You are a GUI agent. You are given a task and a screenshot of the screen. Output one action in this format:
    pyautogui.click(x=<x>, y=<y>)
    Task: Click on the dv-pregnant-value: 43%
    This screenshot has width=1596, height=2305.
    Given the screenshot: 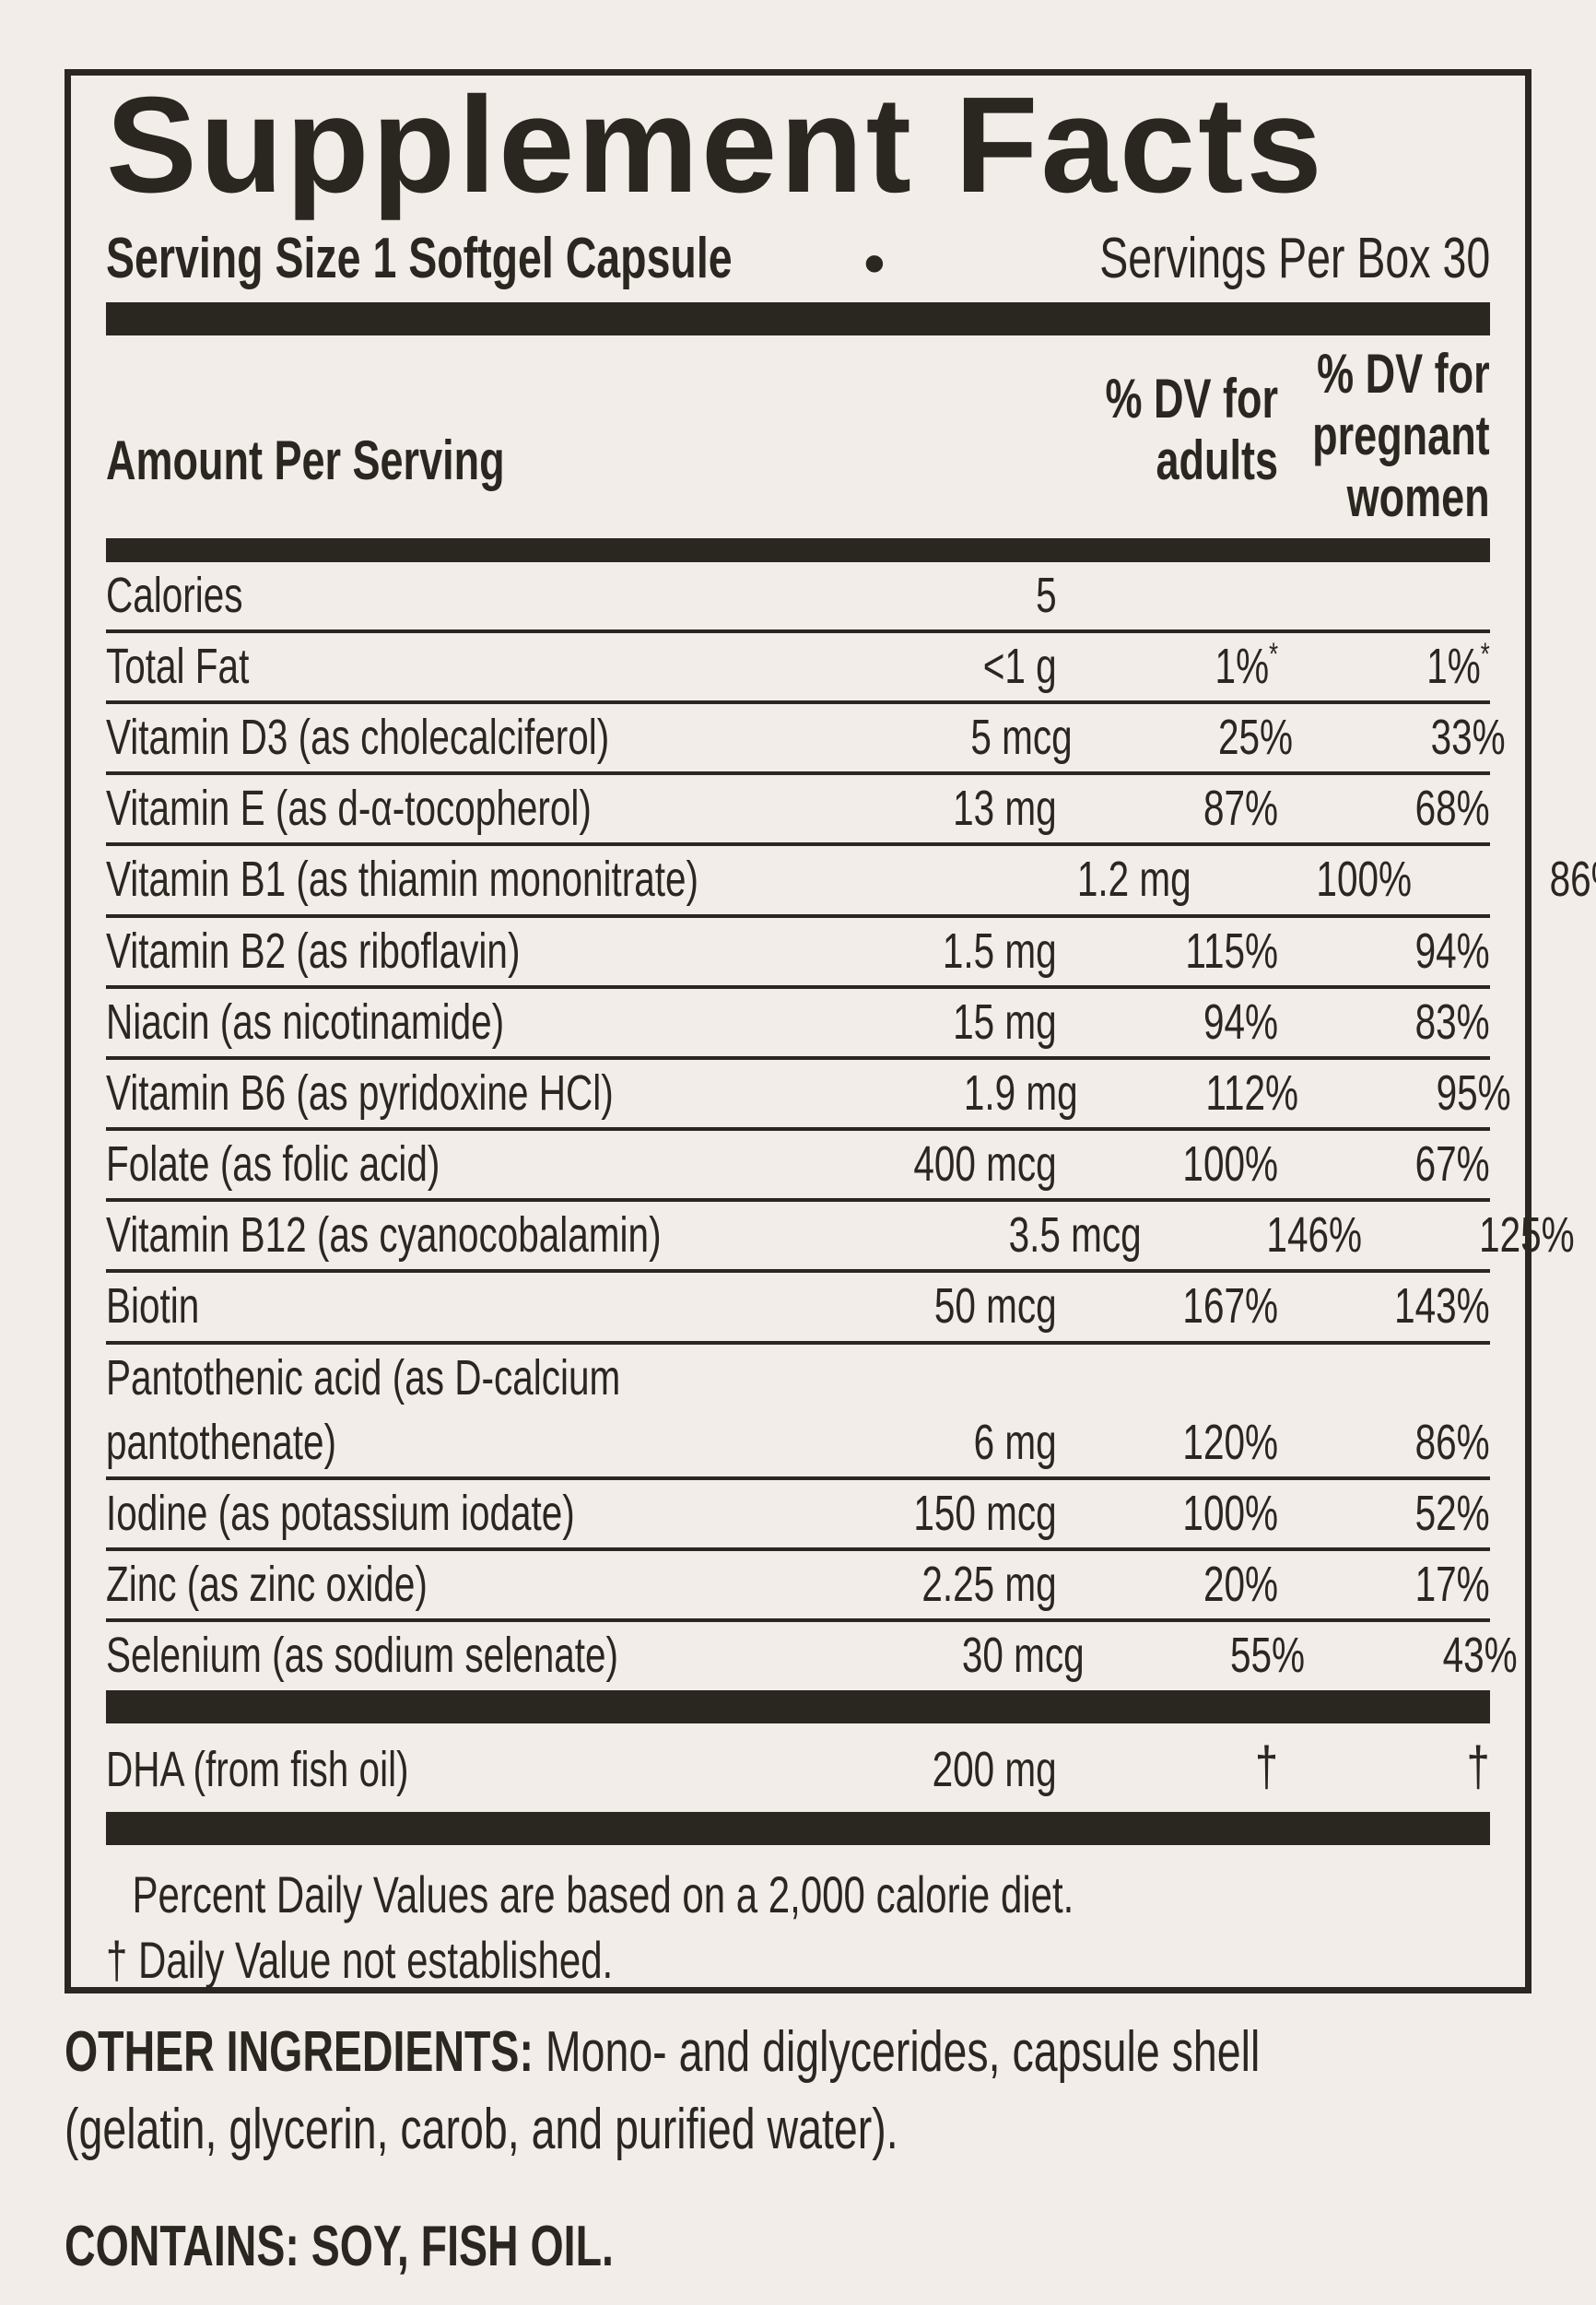 What is the action you would take?
    pyautogui.click(x=1480, y=1656)
    